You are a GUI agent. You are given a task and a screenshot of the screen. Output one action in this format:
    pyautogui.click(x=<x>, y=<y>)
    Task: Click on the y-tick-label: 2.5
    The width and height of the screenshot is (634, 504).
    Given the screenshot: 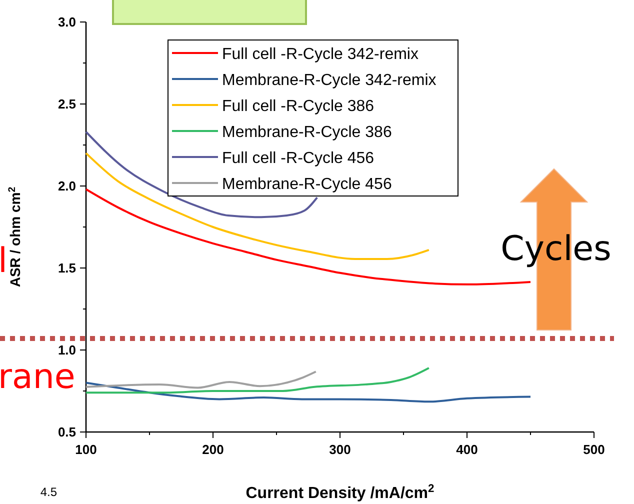 What is the action you would take?
    pyautogui.click(x=67, y=104)
    